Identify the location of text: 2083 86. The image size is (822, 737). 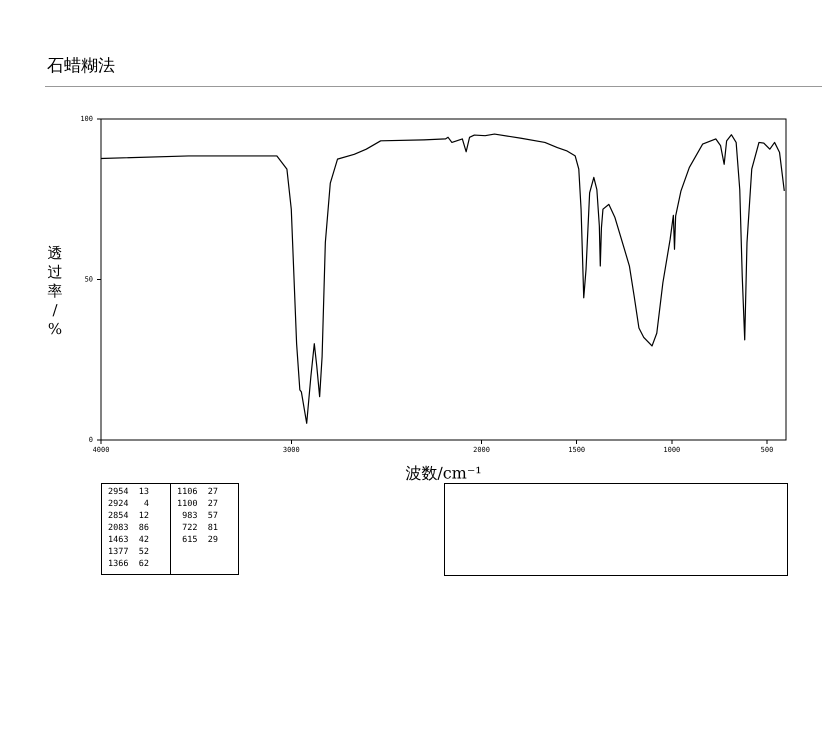
(129, 528).